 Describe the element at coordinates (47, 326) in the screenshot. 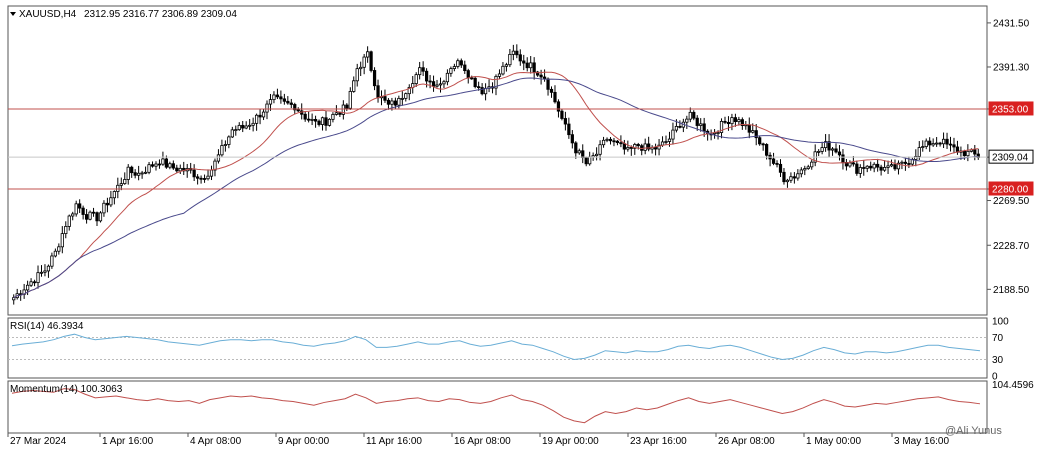

I see `rsi-label: RSI(14) 46.3934` at that location.